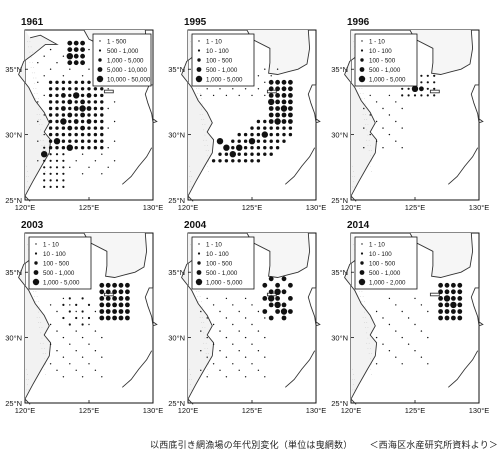  Describe the element at coordinates (27, 401) in the screenshot. I see `taiwan-coast` at that location.